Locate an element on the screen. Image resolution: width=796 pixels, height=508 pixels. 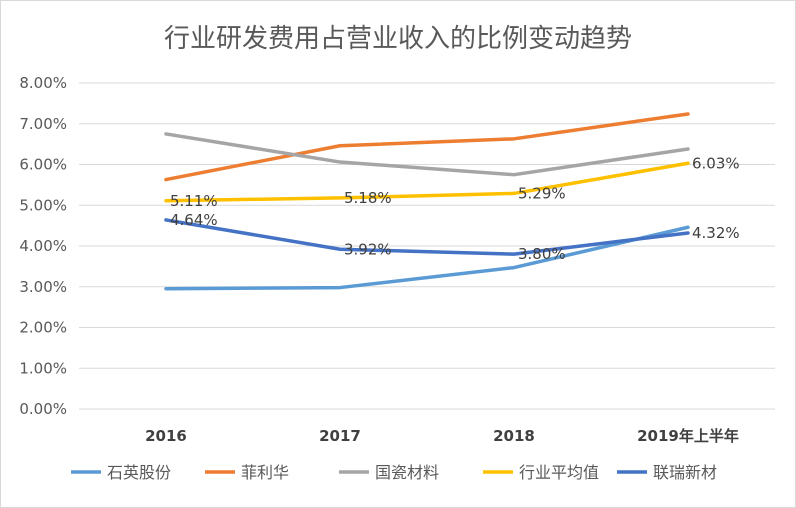
data-label: 4.32% is located at coordinates (716, 233).